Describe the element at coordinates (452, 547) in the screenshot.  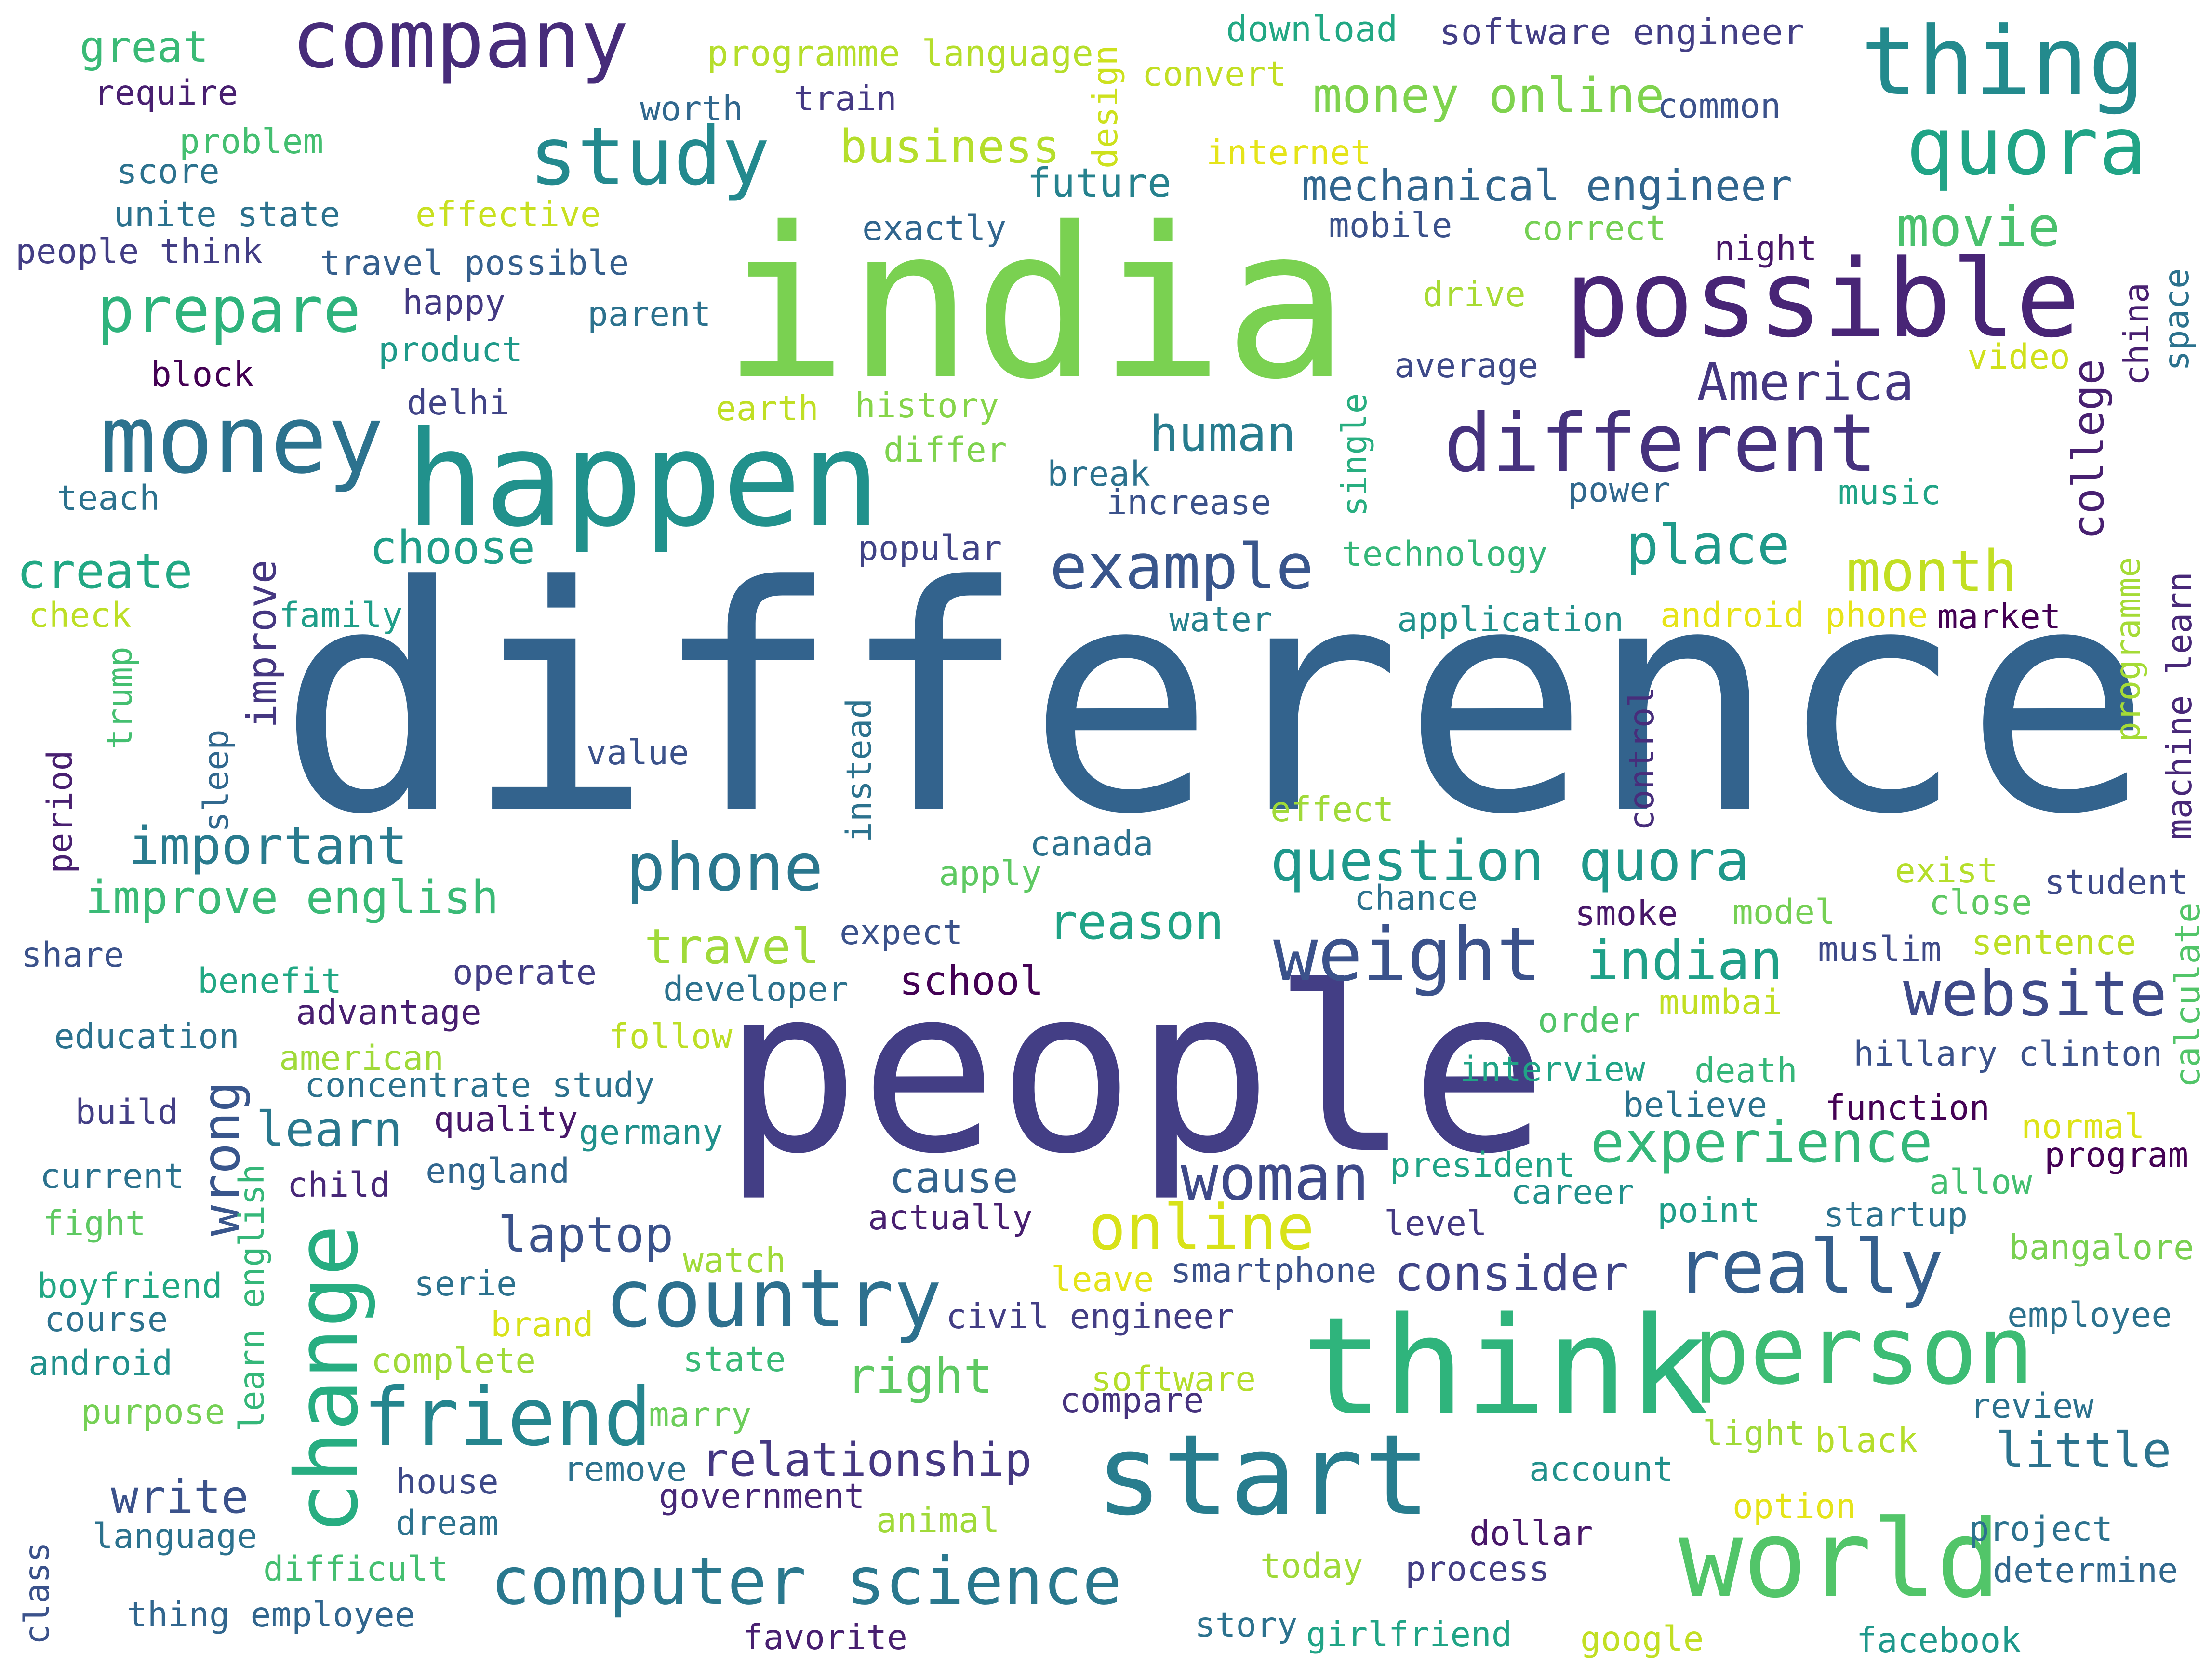
I see `word-choose: choose` at that location.